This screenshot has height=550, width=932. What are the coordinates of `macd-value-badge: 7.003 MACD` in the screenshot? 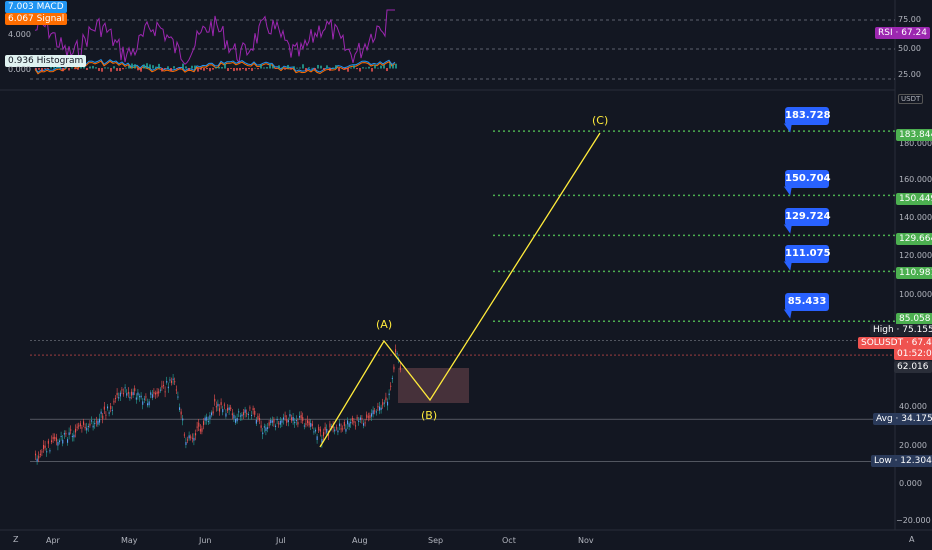 It's located at (36, 7).